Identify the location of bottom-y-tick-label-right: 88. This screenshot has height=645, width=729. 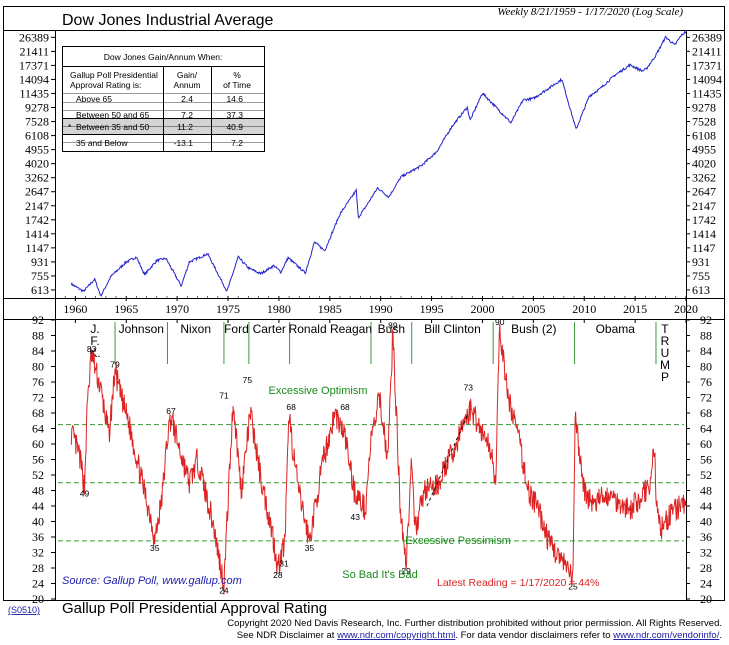
(706, 336).